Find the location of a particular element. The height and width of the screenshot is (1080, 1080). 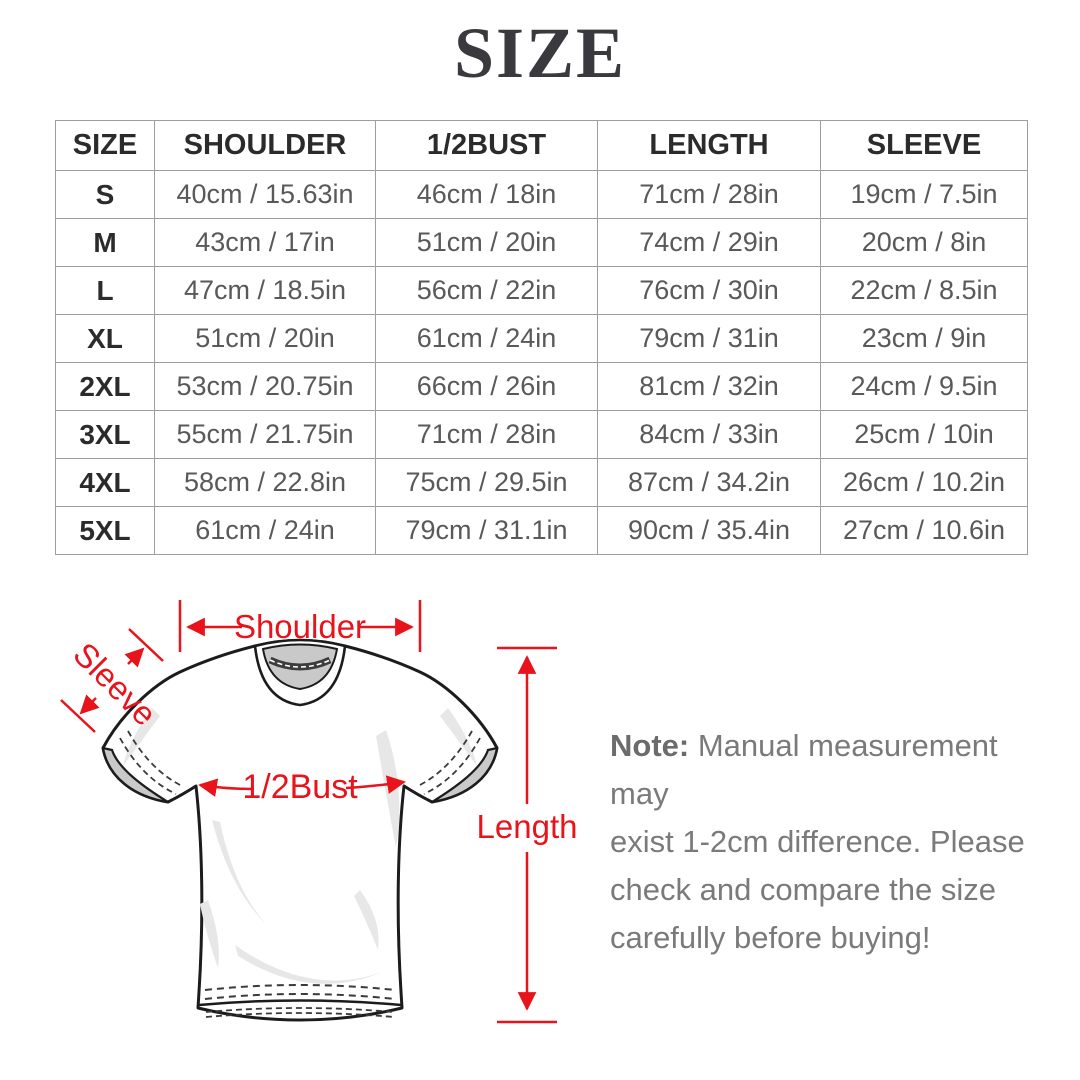

row-size-label: 2XL is located at coordinates (105, 386).